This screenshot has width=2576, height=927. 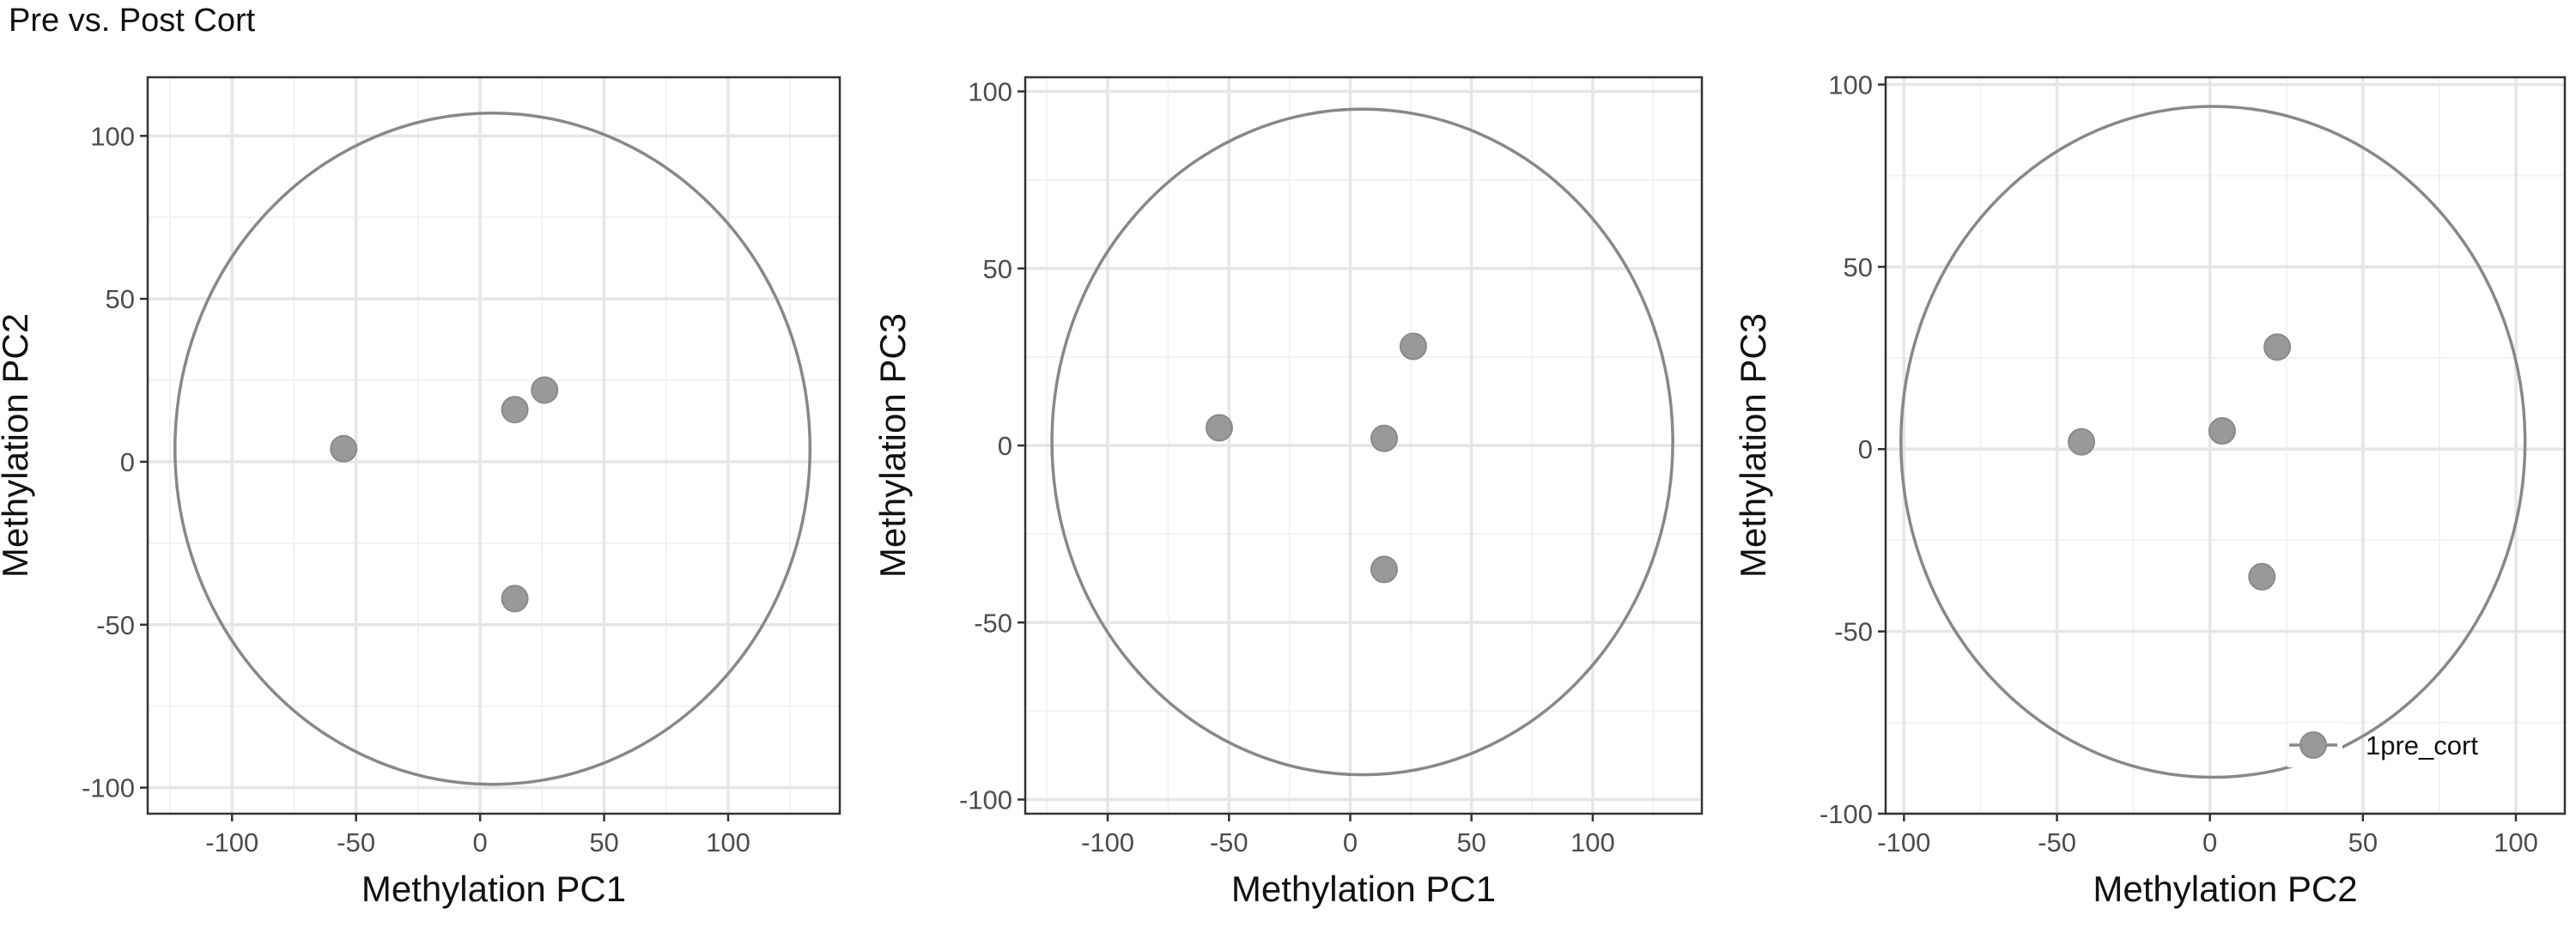 What do you see at coordinates (1363, 889) in the screenshot?
I see `panel-2-x-axis-title: Methylation PC1` at bounding box center [1363, 889].